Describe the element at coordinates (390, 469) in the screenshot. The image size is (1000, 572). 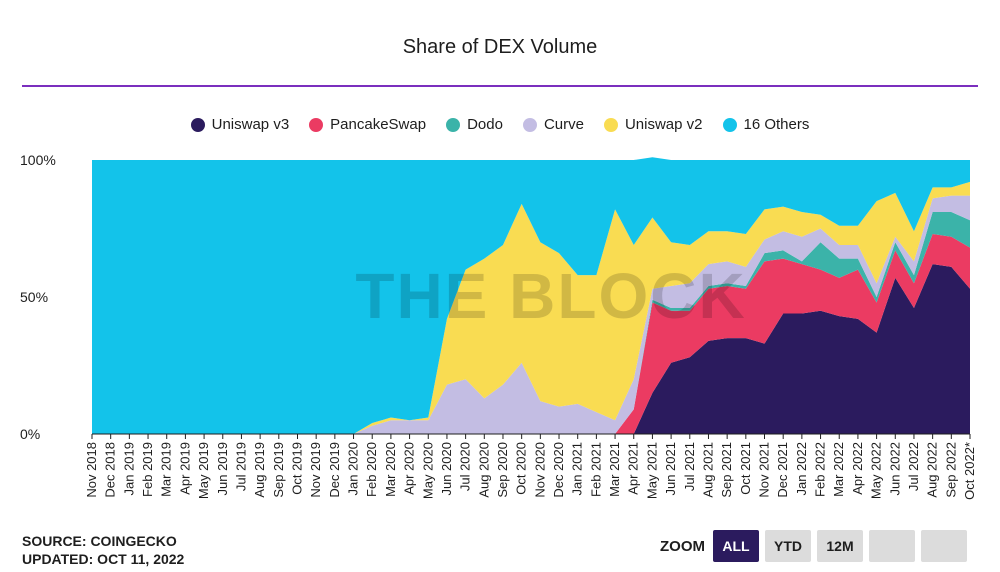
I see `x-tick-label: Mar 2020` at that location.